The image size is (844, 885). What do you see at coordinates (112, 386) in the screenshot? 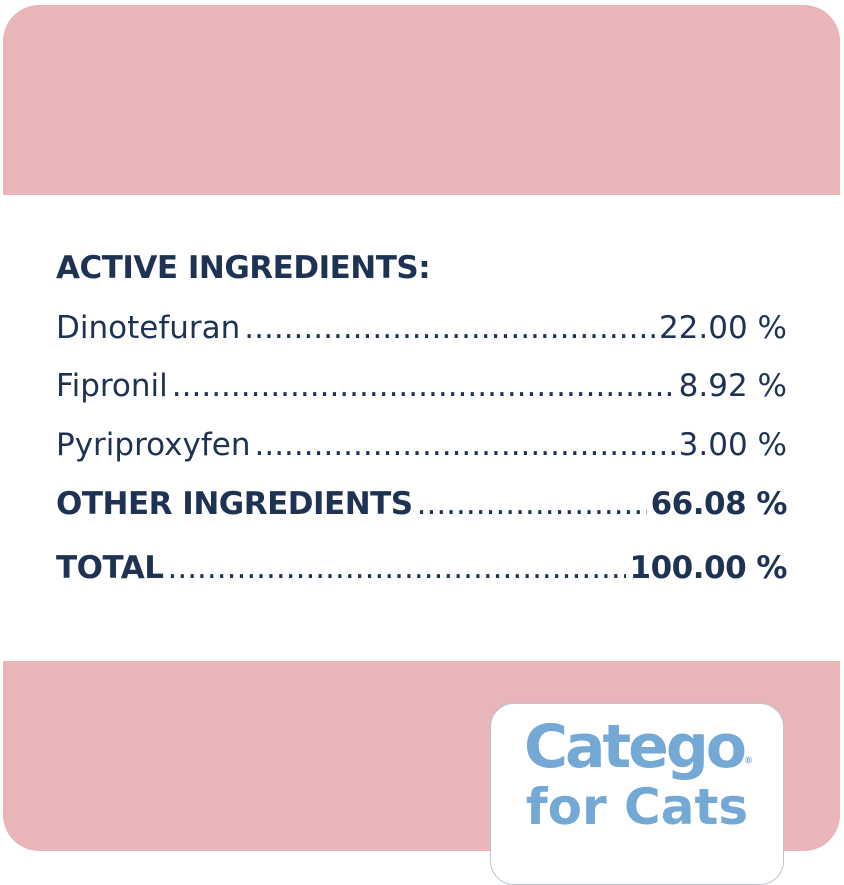
I see `ingredient-name: Fipronil` at bounding box center [112, 386].